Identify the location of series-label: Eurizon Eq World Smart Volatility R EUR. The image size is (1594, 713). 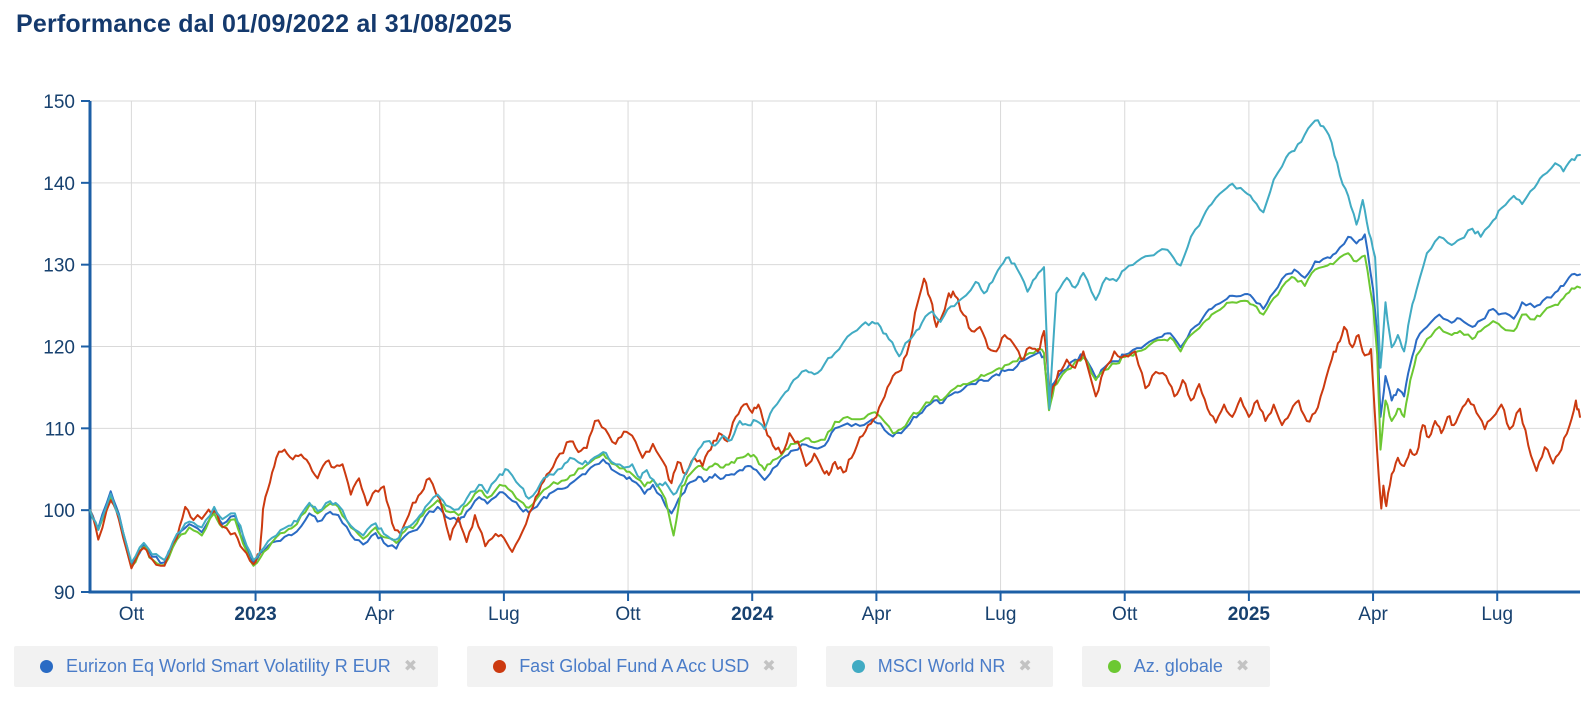
(228, 666).